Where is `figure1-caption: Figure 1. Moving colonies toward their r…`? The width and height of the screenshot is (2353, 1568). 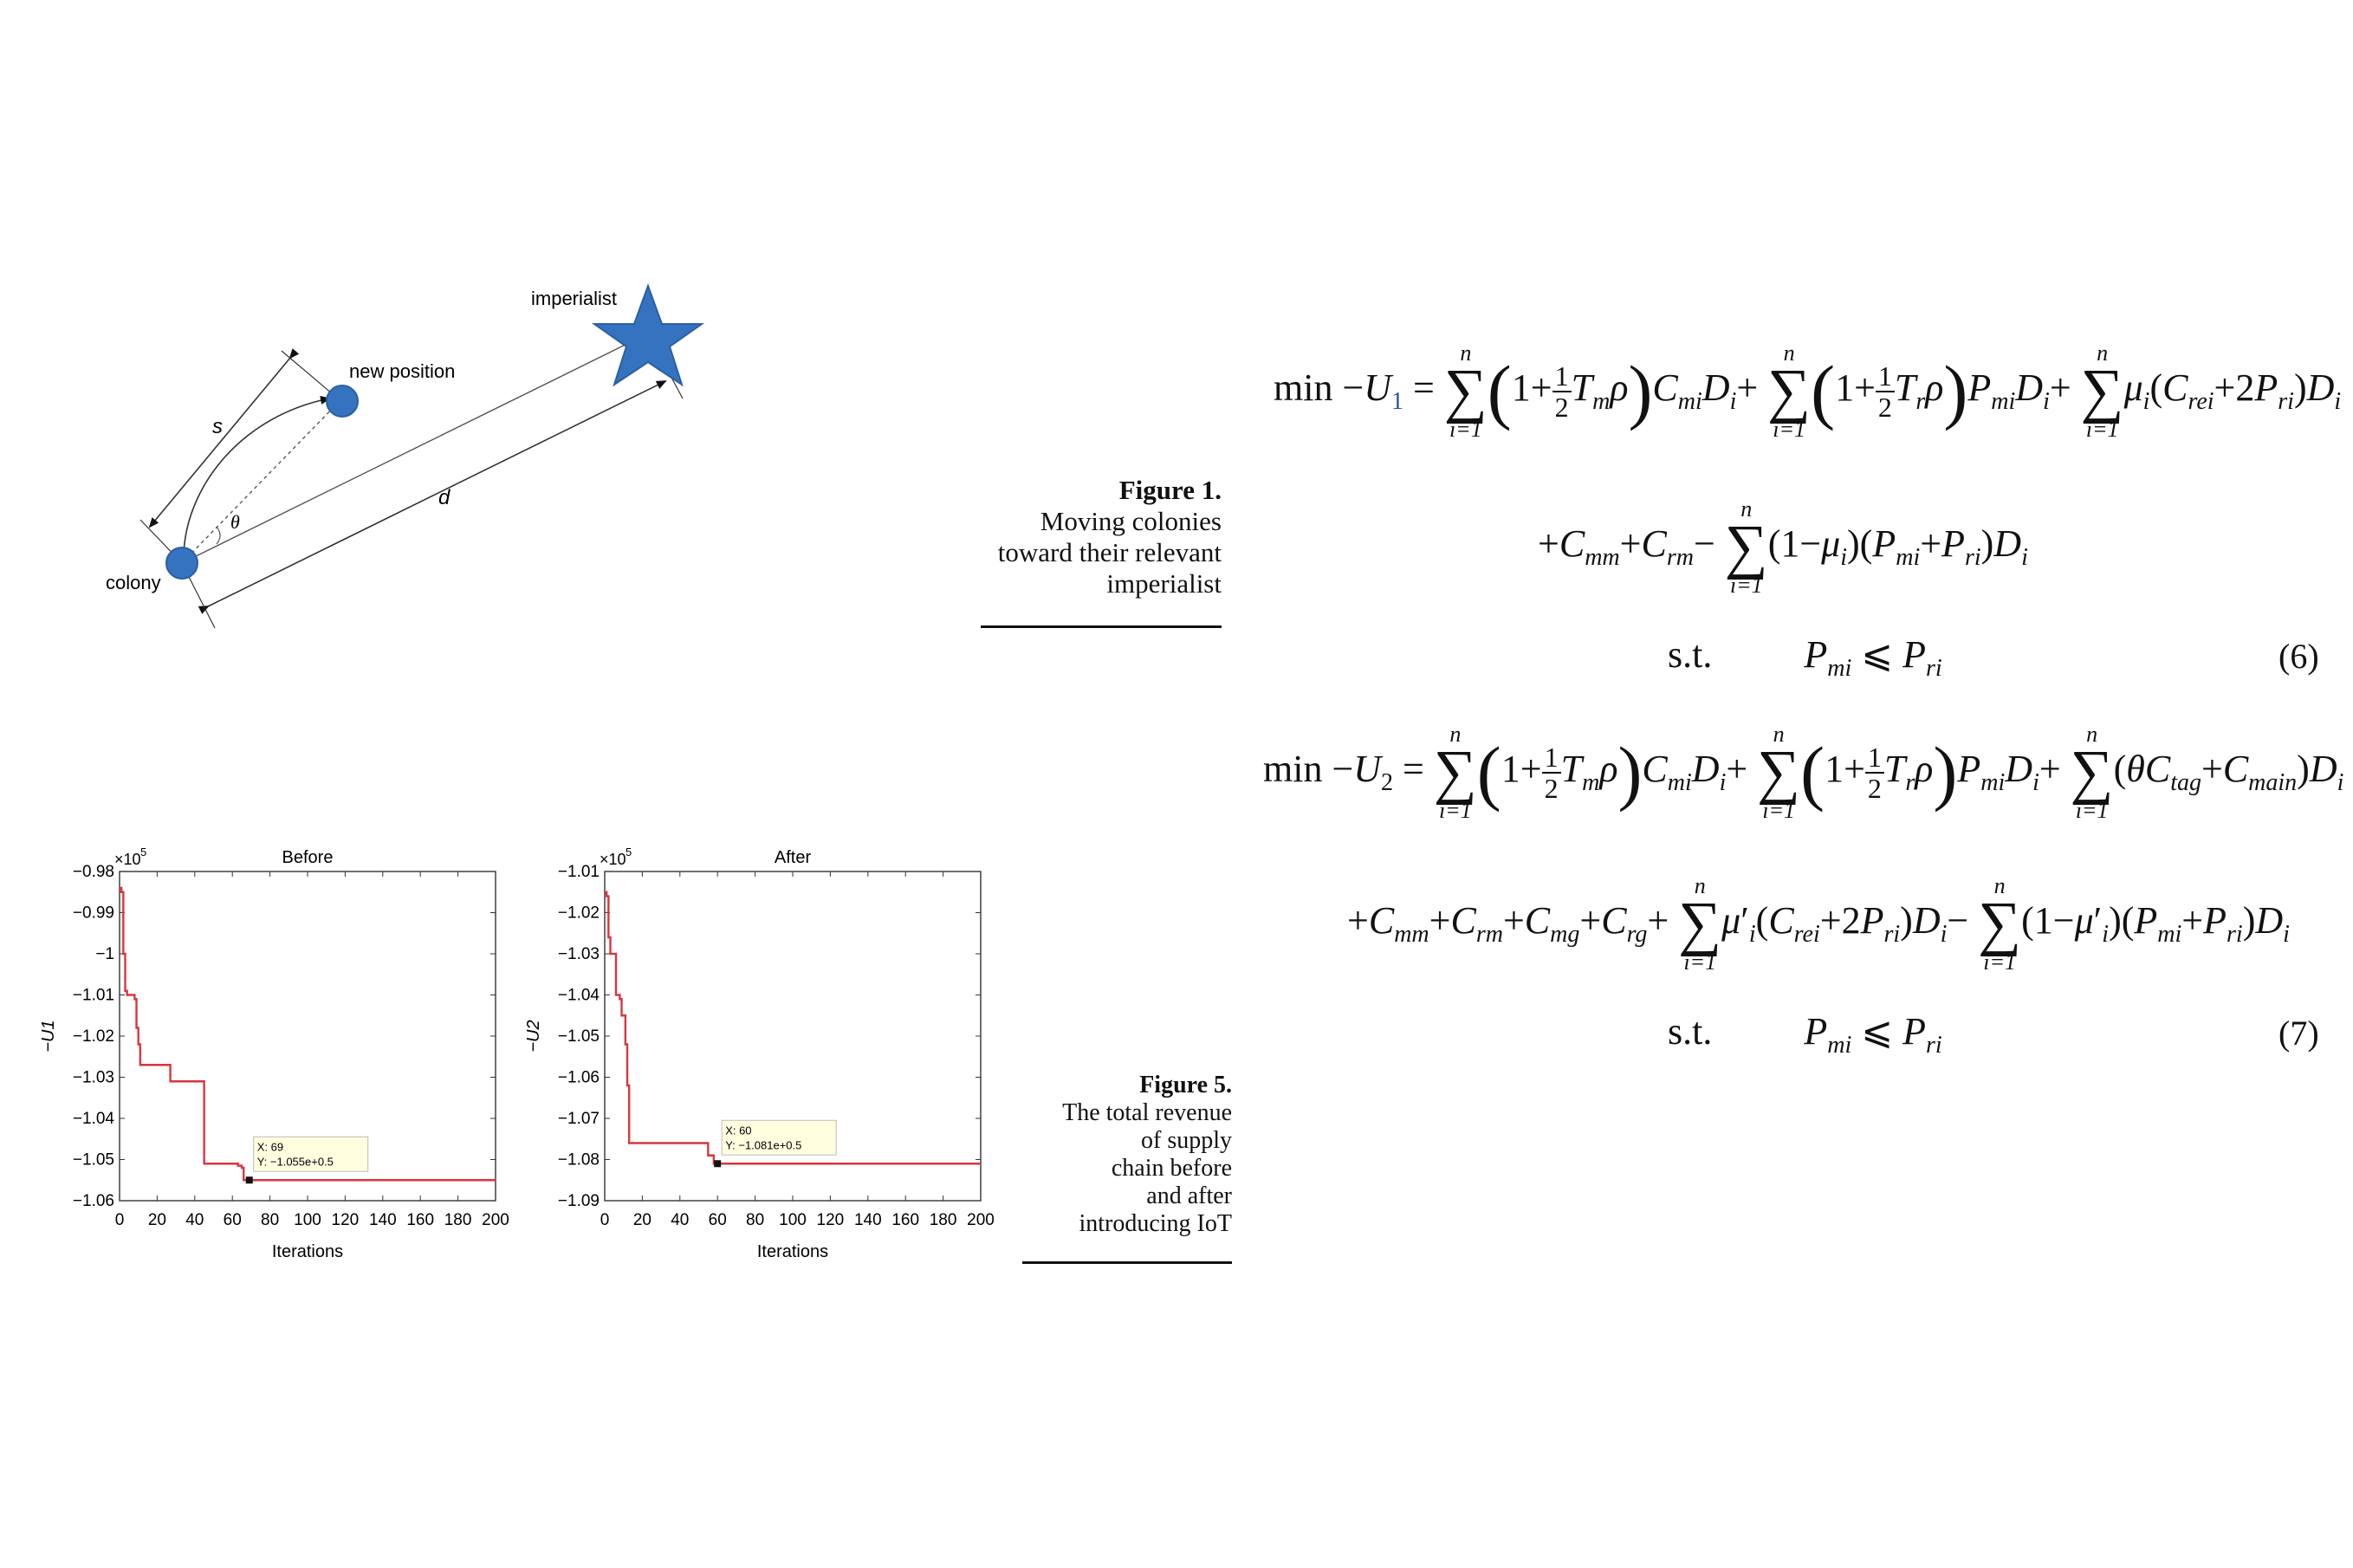 figure1-caption: Figure 1. Moving colonies toward their r… is located at coordinates (1079, 537).